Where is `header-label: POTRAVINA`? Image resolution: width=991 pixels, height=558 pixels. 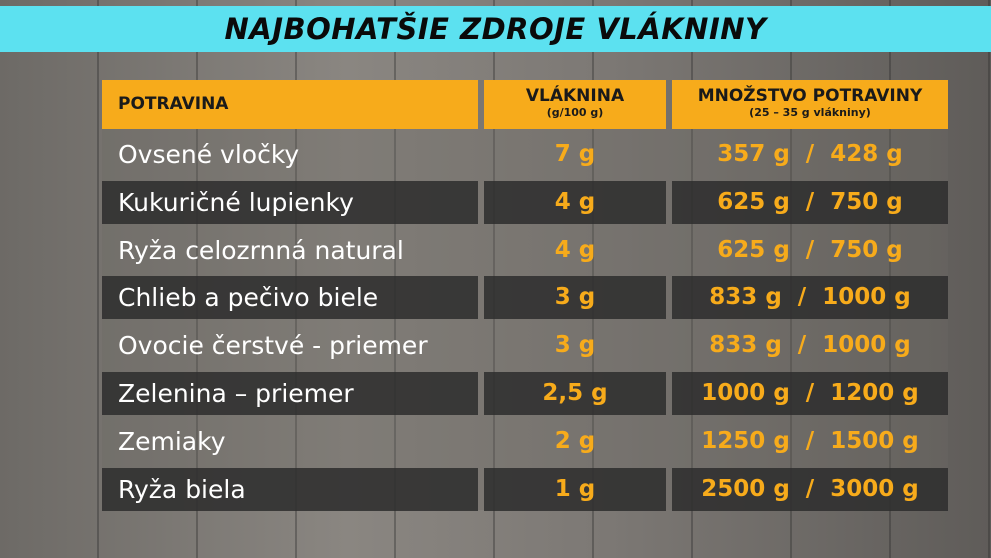
header-label: POTRAVINA is located at coordinates (173, 104).